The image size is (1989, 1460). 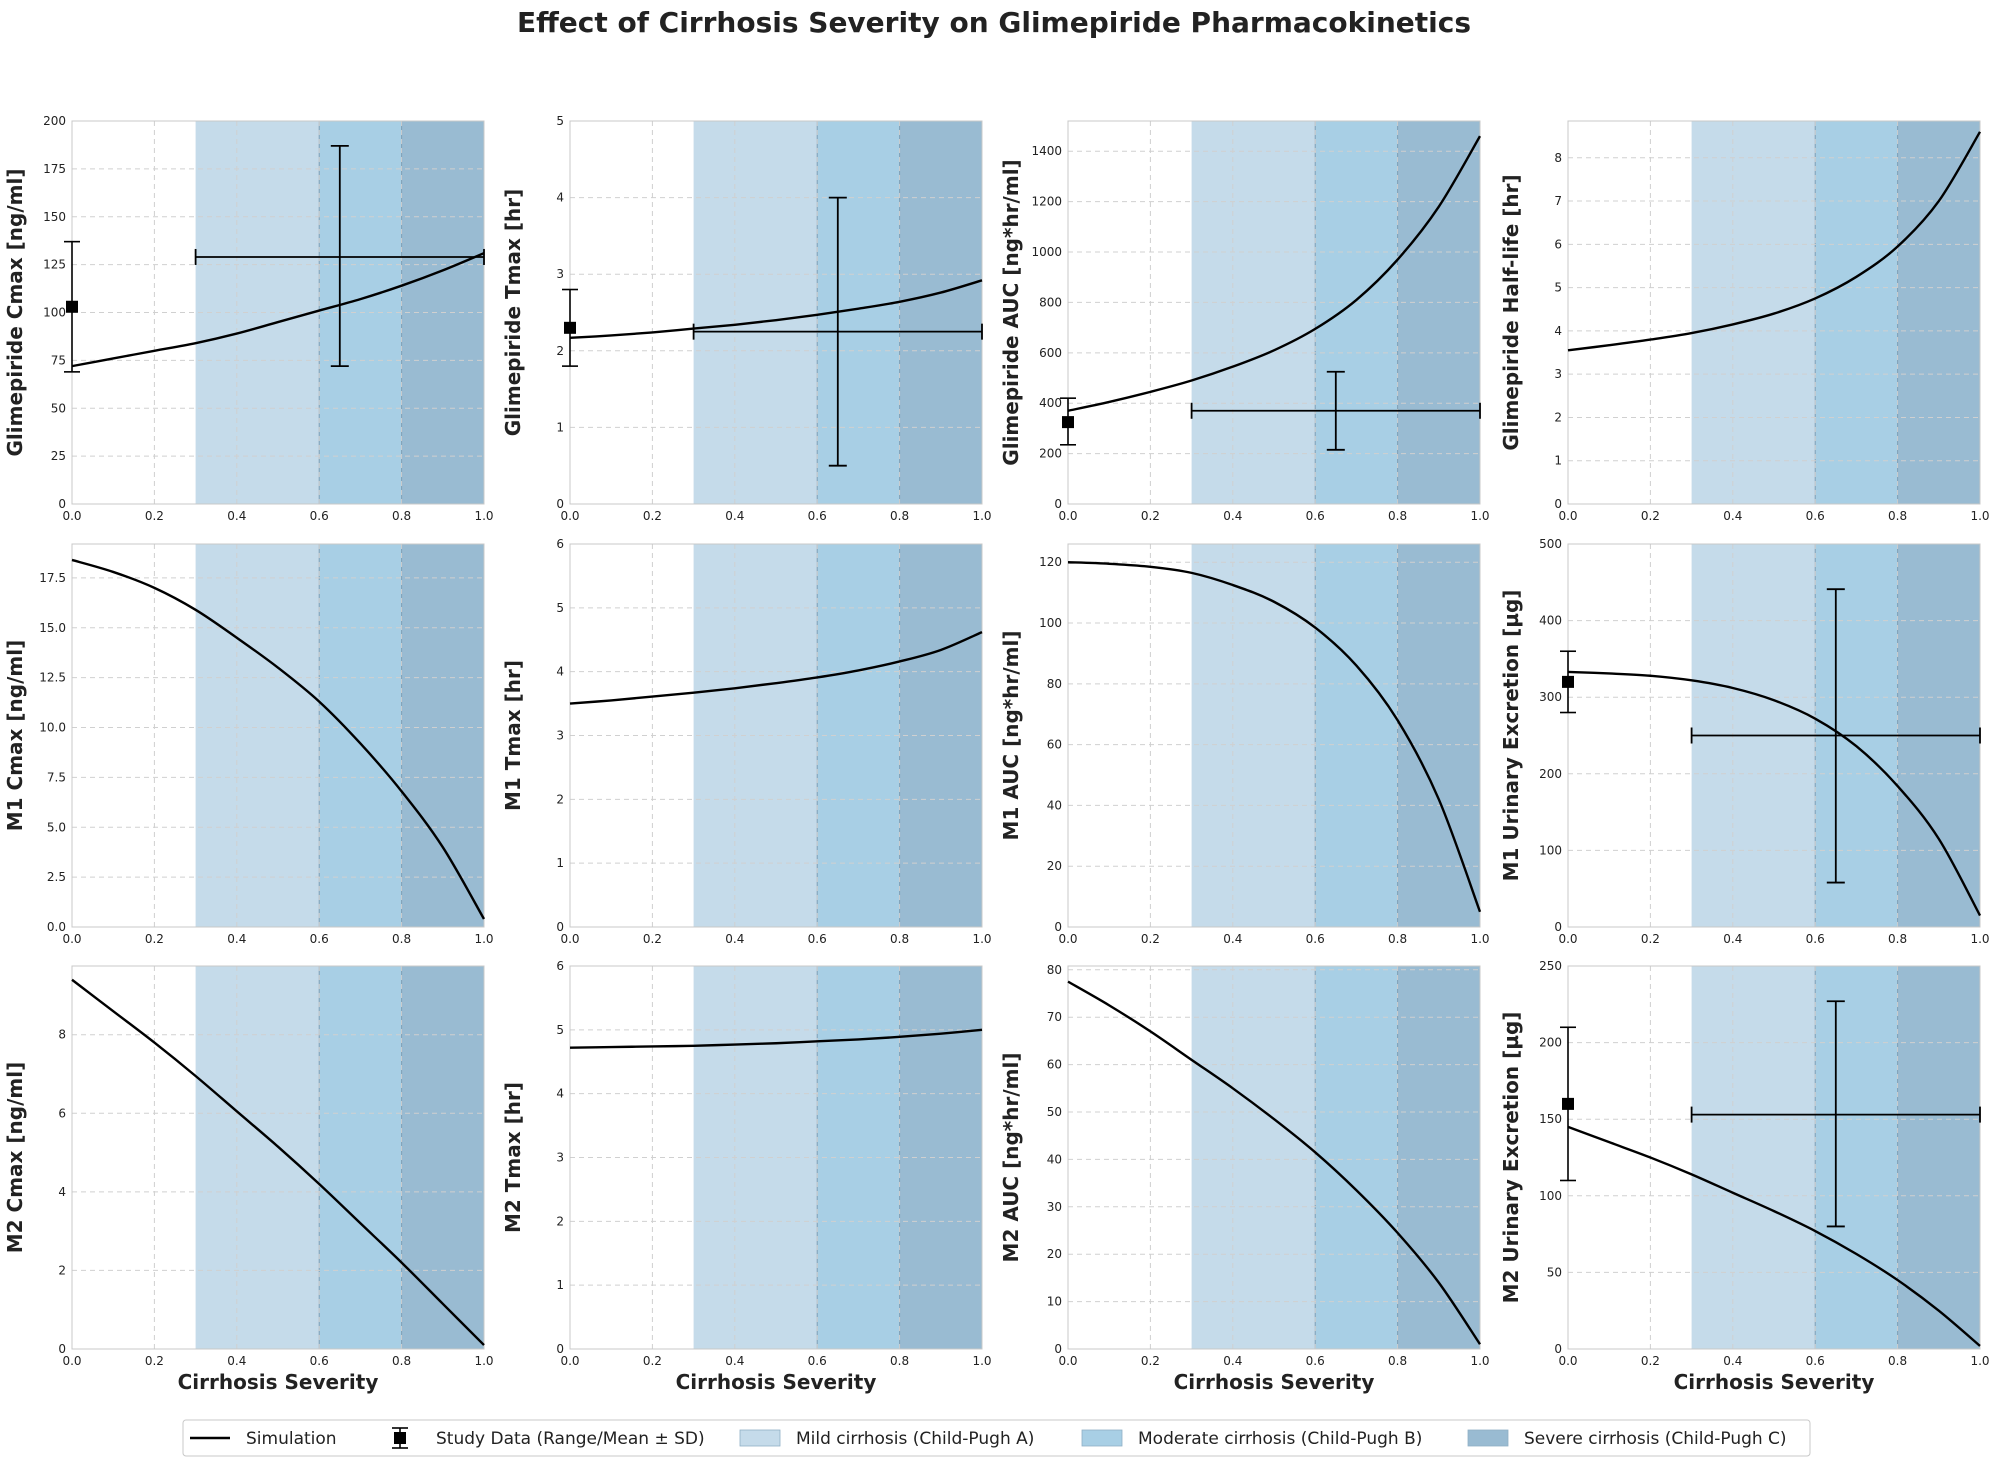 What do you see at coordinates (570, 1439) in the screenshot?
I see `legend-label: Study Data (Range/Mean ± SD)` at bounding box center [570, 1439].